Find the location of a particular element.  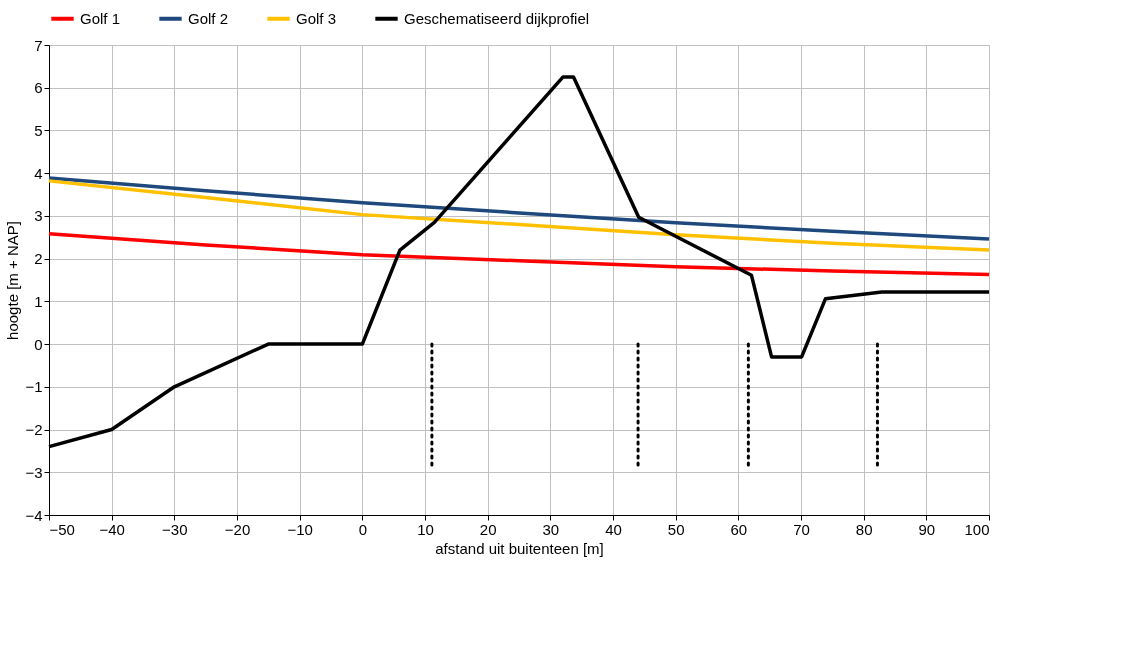

y-tick-label: 4 is located at coordinates (38, 173).